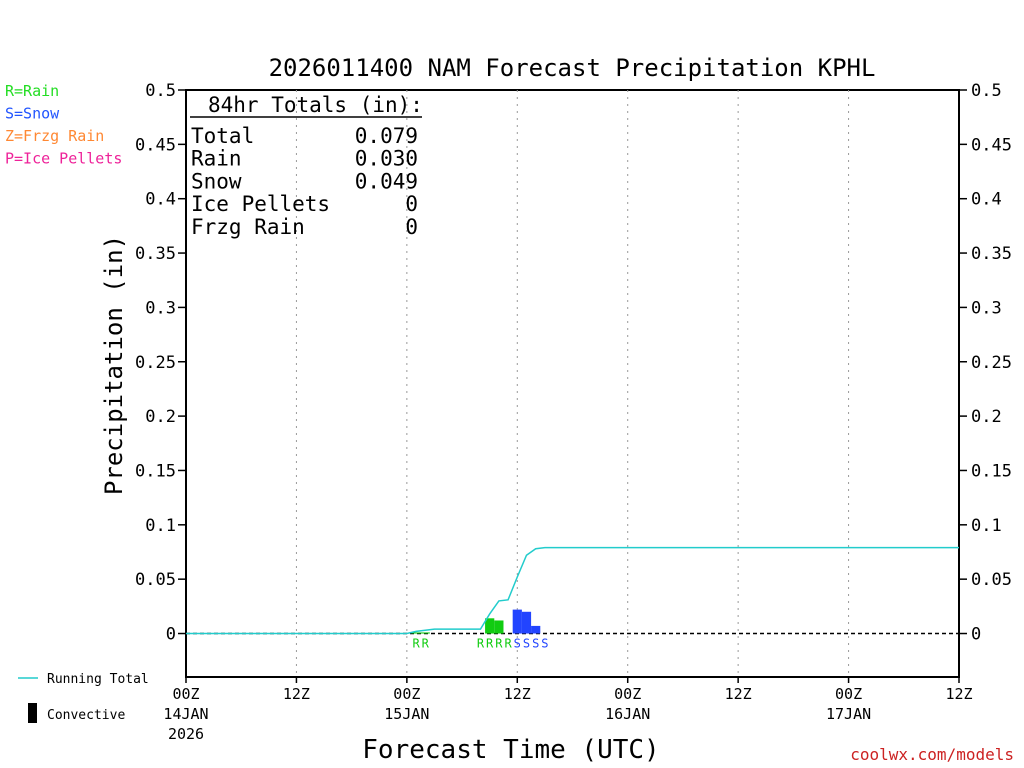 This screenshot has height=768, width=1024. What do you see at coordinates (476, 621) in the screenshot?
I see `precip-bars` at bounding box center [476, 621].